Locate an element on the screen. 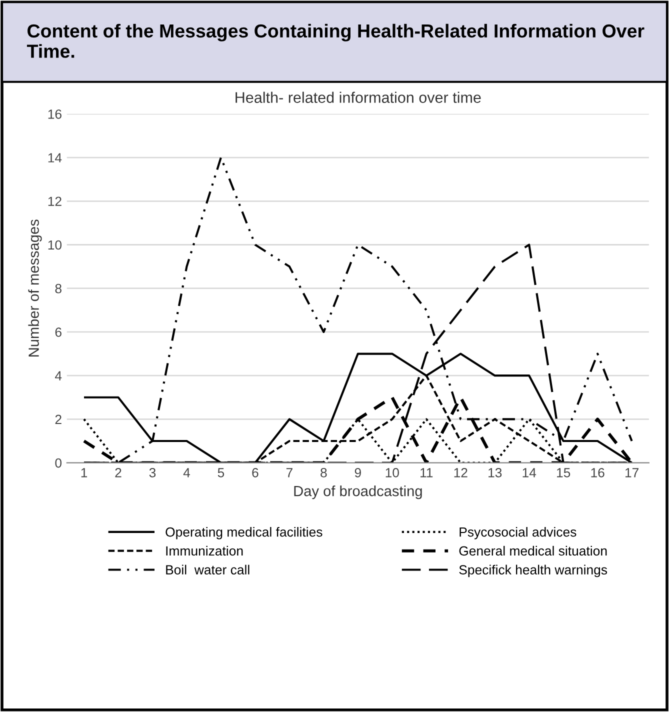 This screenshot has height=712, width=669. x-tick-label: 2 is located at coordinates (118, 473).